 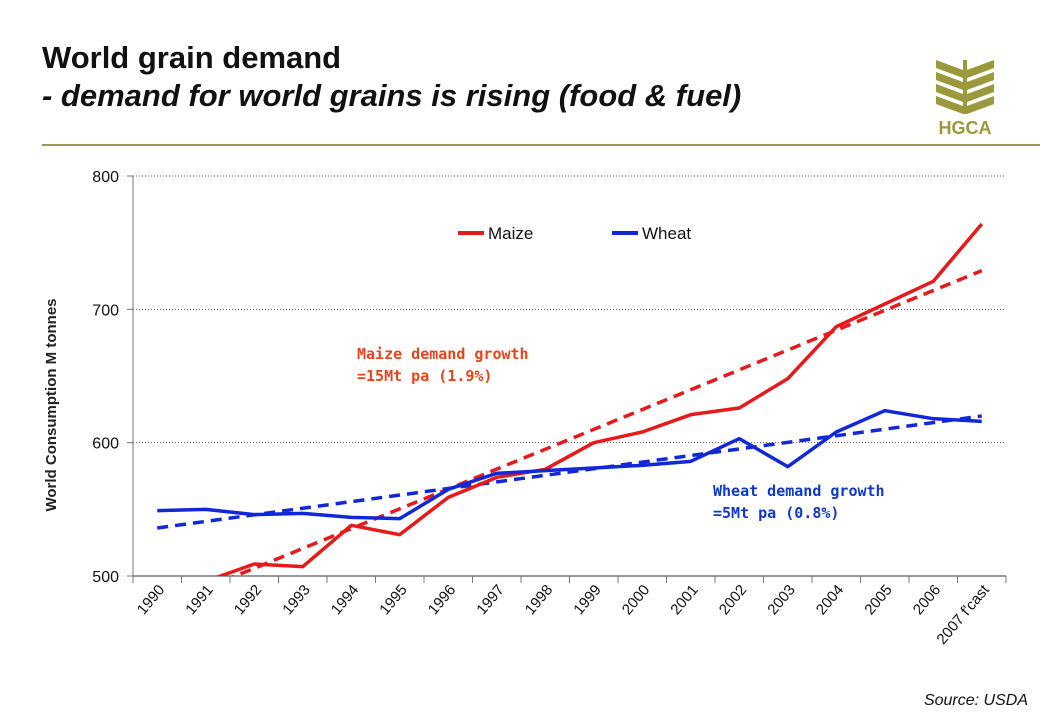 I want to click on title-divider, so click(x=541, y=145).